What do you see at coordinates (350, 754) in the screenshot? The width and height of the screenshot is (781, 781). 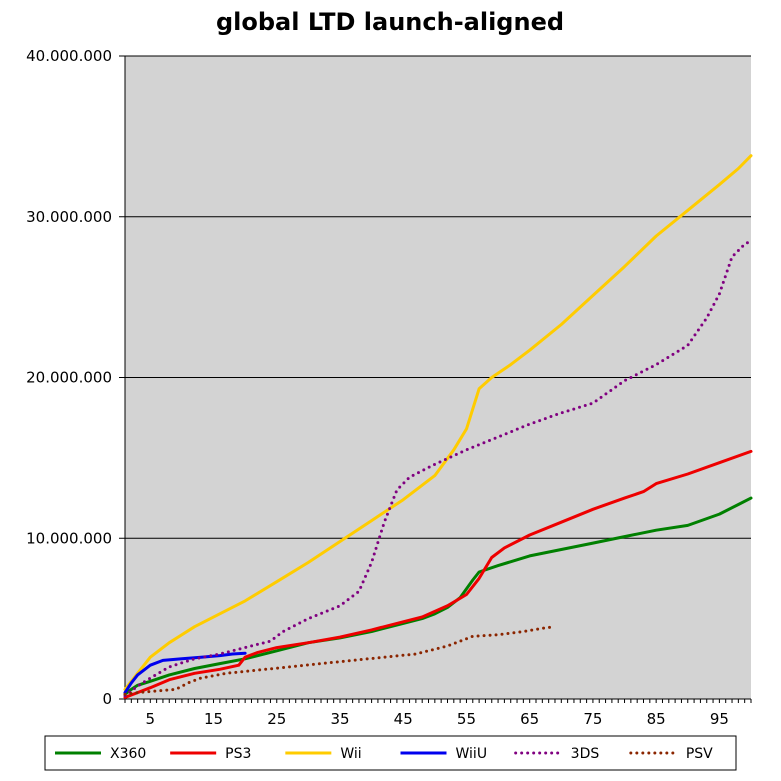 I see `legend-label-wii: Wii` at bounding box center [350, 754].